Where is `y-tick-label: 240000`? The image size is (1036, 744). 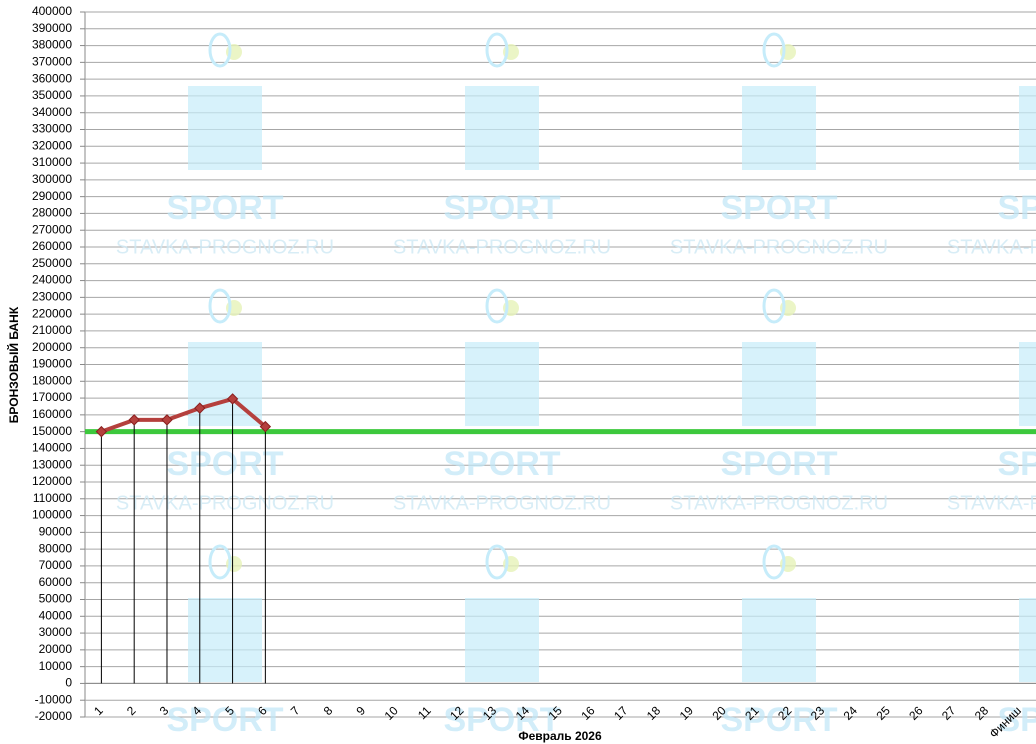 y-tick-label: 240000 is located at coordinates (52, 280).